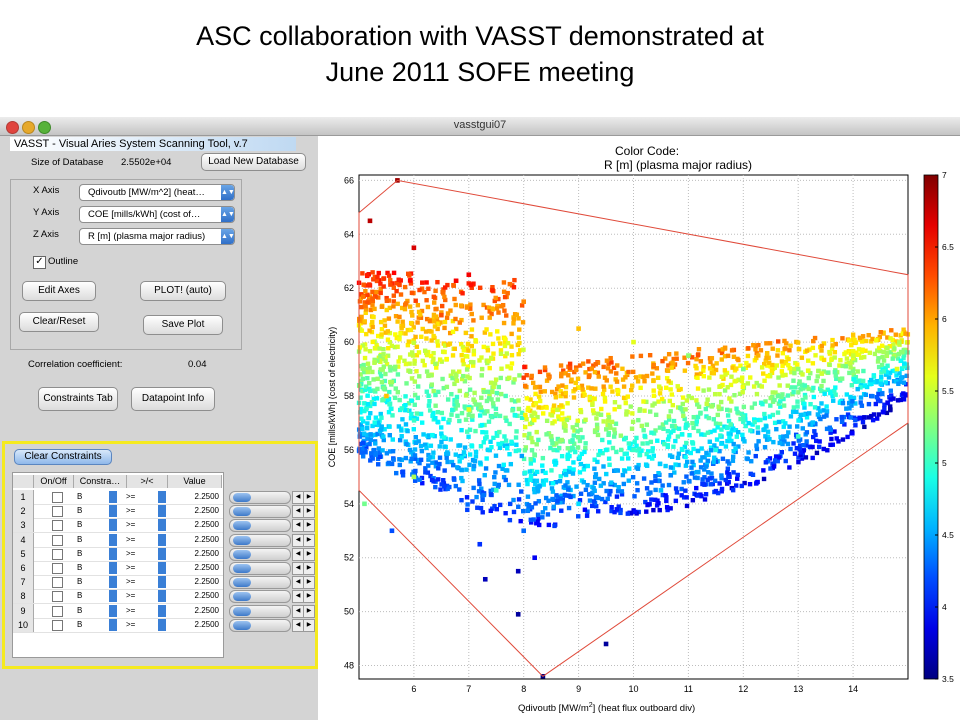 Image resolution: width=960 pixels, height=725 pixels. What do you see at coordinates (39, 262) in the screenshot?
I see `outline-checkbox: ✓` at bounding box center [39, 262].